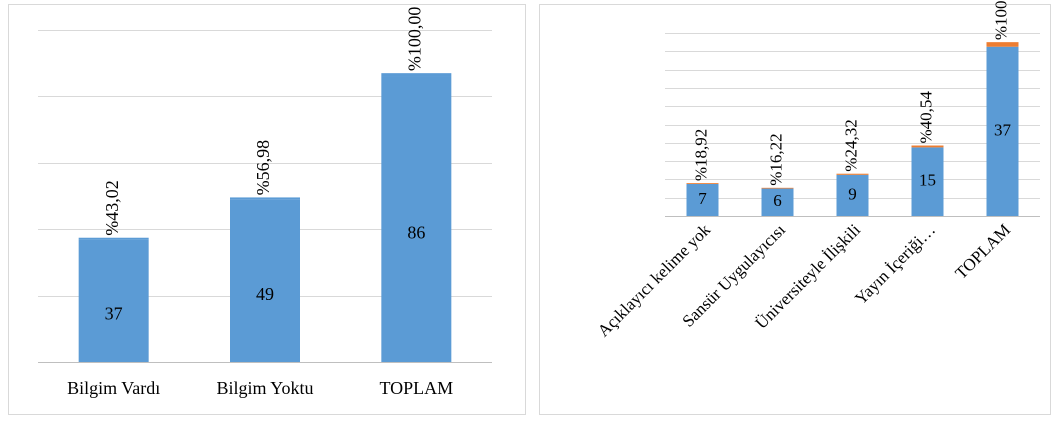  I want to click on x-tick-label: Bilgim Vardı, so click(113, 388).